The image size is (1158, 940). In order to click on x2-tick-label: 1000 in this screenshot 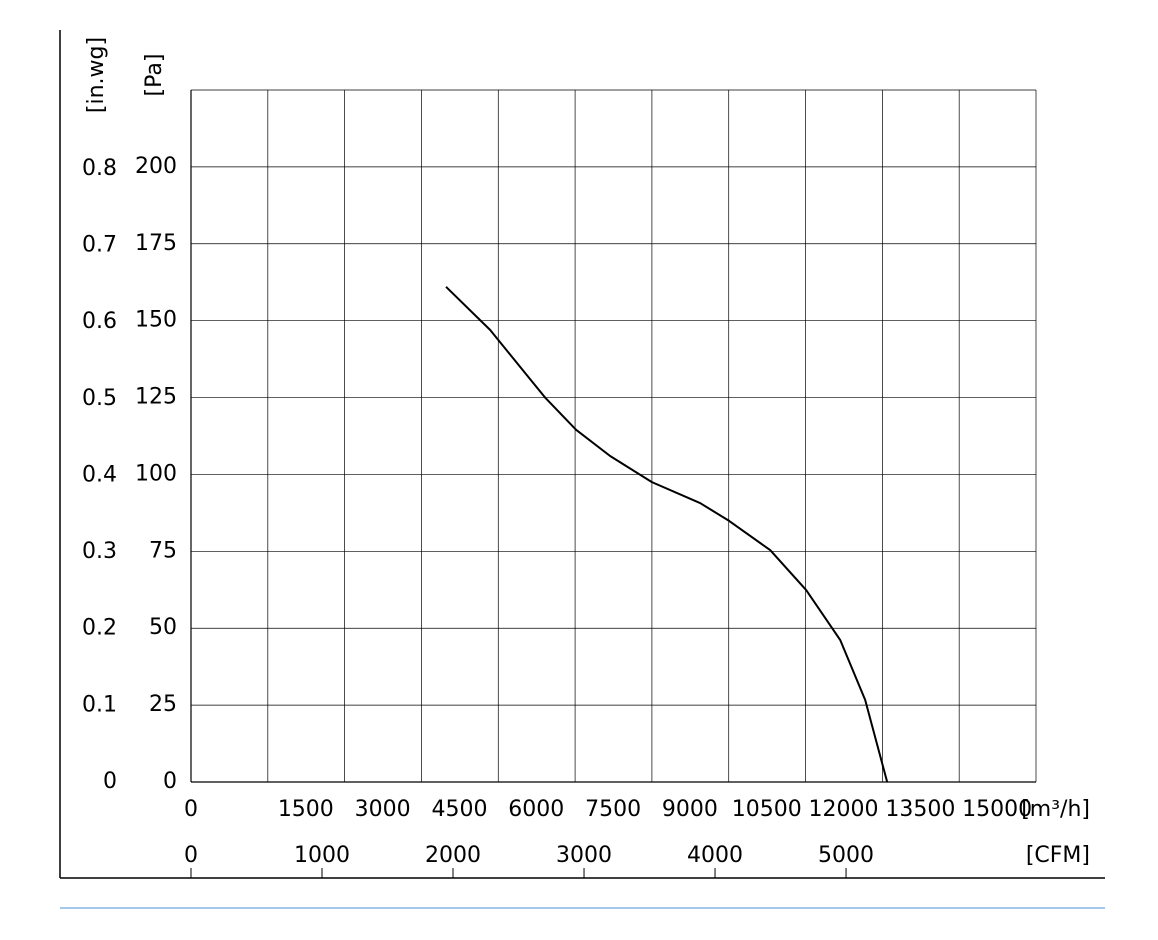, I will do `click(322, 855)`.